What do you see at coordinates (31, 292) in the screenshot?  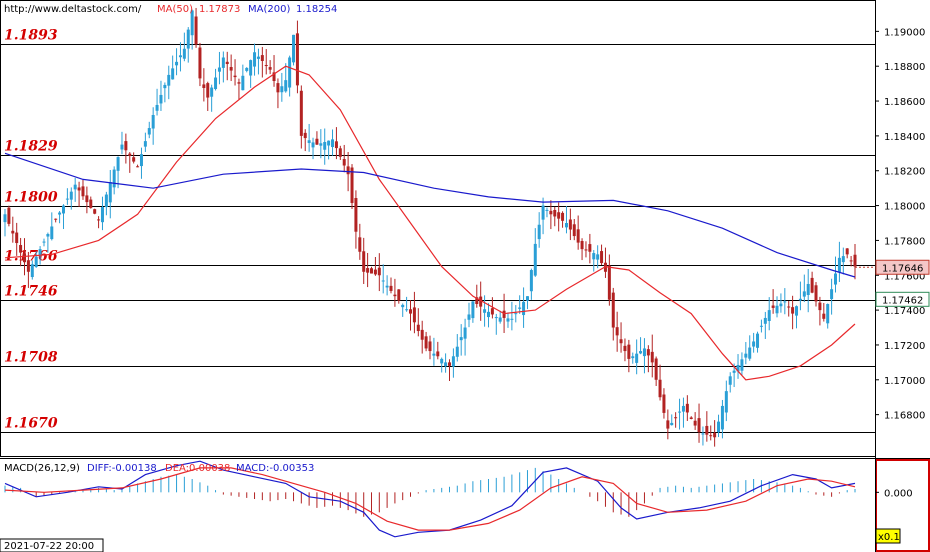 I see `level-label-4: 1.1746` at bounding box center [31, 292].